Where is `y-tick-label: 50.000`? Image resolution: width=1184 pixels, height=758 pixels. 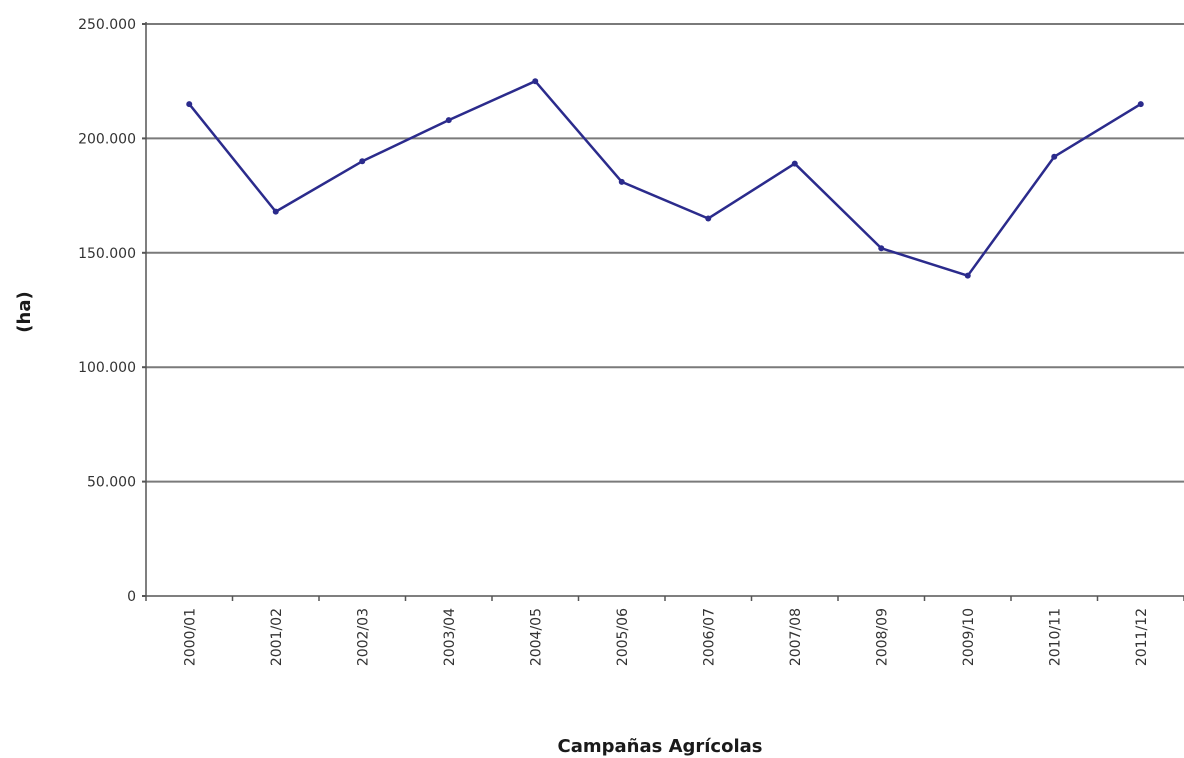 y-tick-label: 50.000 is located at coordinates (111, 483).